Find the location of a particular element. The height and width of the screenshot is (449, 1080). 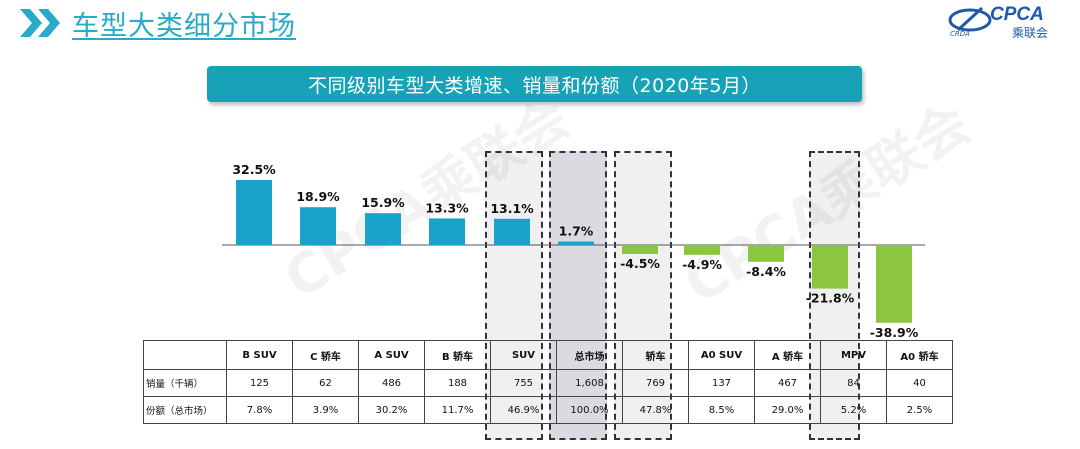

table-cell: 486 is located at coordinates (391, 383).